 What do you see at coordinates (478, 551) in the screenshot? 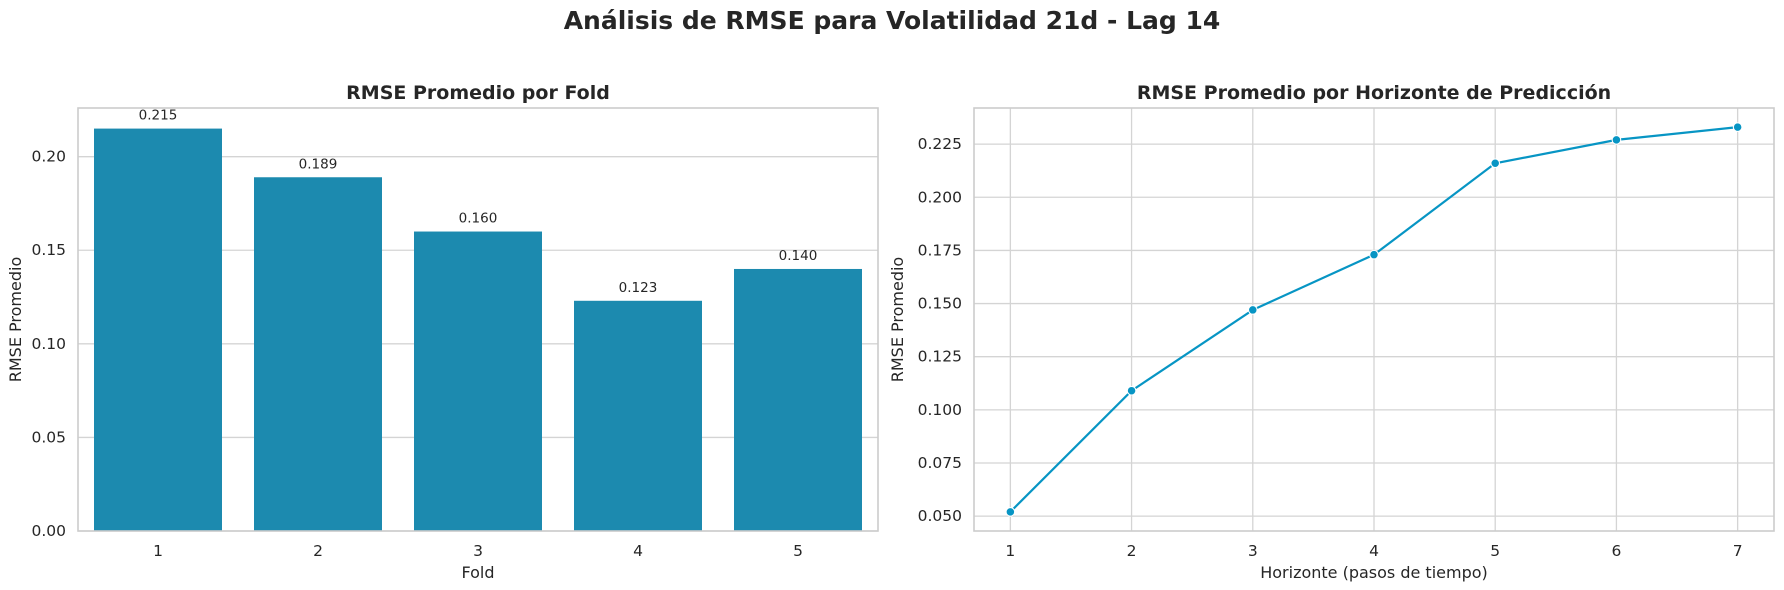
I see `bar-xtick-label: 3` at bounding box center [478, 551].